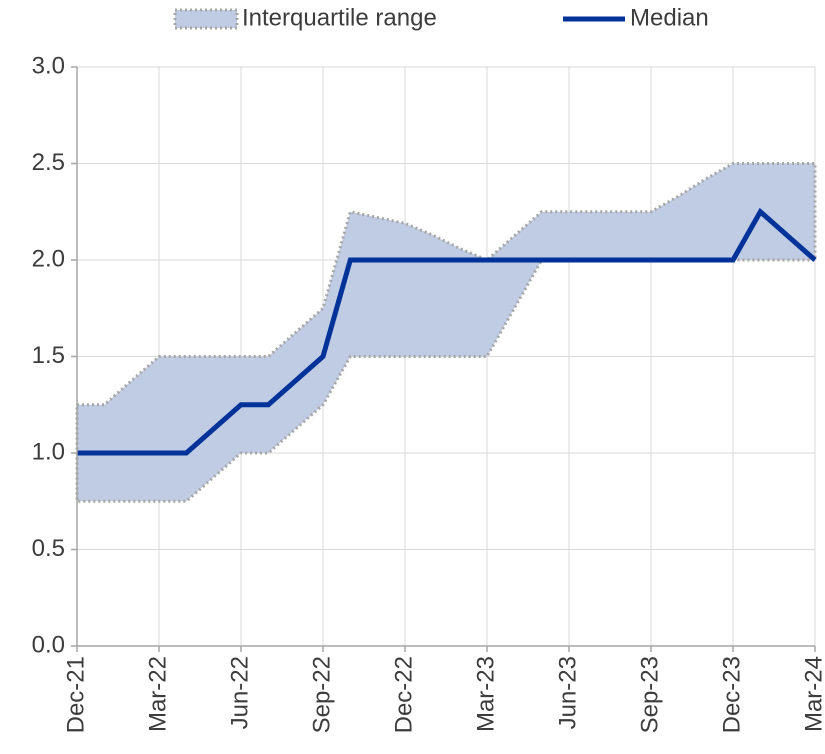 This screenshot has width=825, height=754. What do you see at coordinates (485, 694) in the screenshot?
I see `x-tick-label: Mar-23` at bounding box center [485, 694].